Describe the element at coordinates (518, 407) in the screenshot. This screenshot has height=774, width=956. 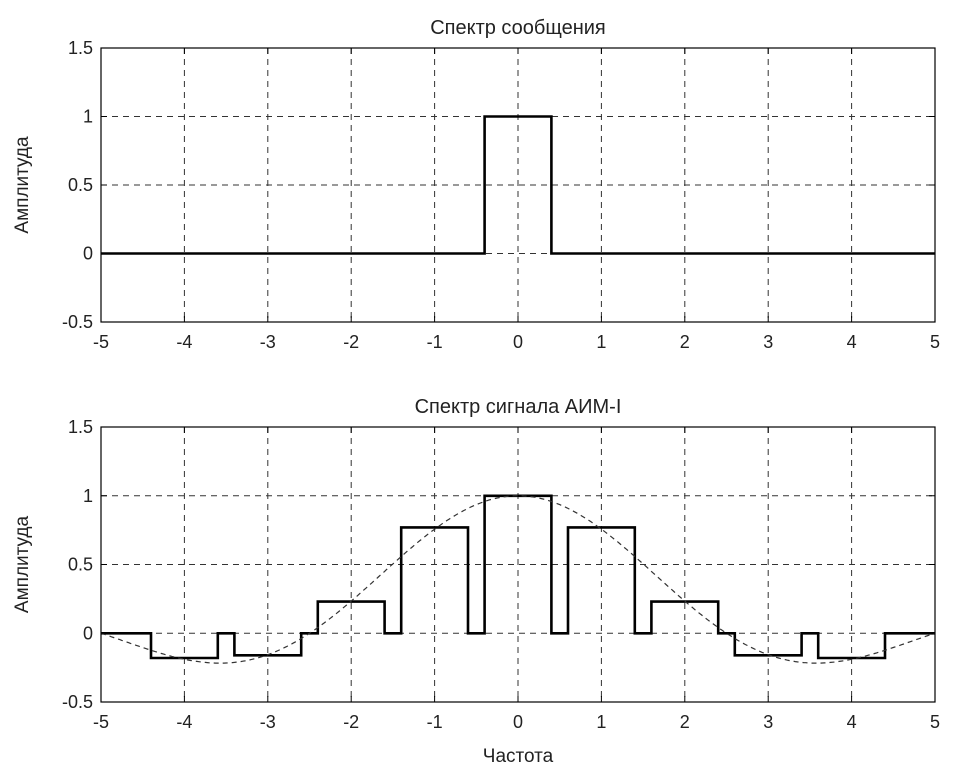
I see `chart-title: Спектр сигнала АИМ-I` at that location.